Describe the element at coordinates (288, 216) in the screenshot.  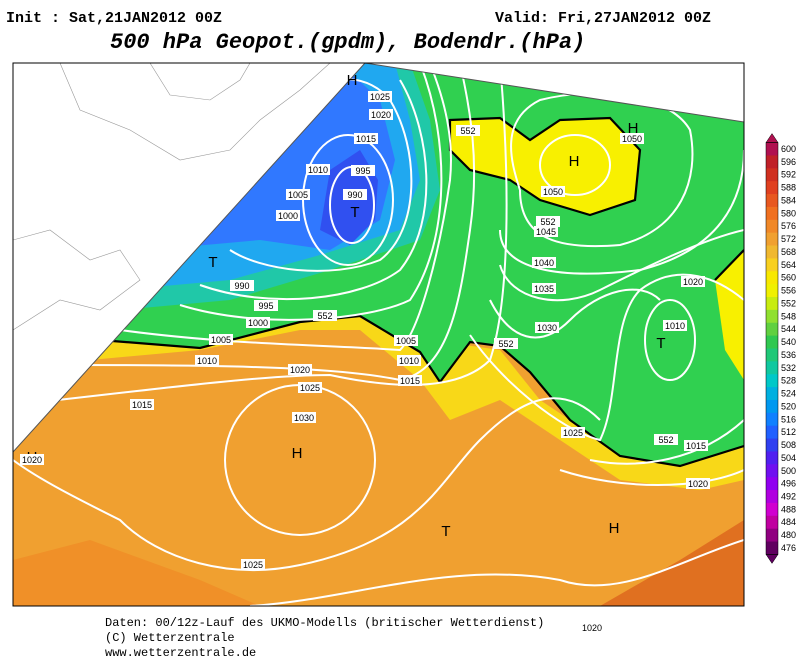
I see `isobar-label: 1000` at that location.